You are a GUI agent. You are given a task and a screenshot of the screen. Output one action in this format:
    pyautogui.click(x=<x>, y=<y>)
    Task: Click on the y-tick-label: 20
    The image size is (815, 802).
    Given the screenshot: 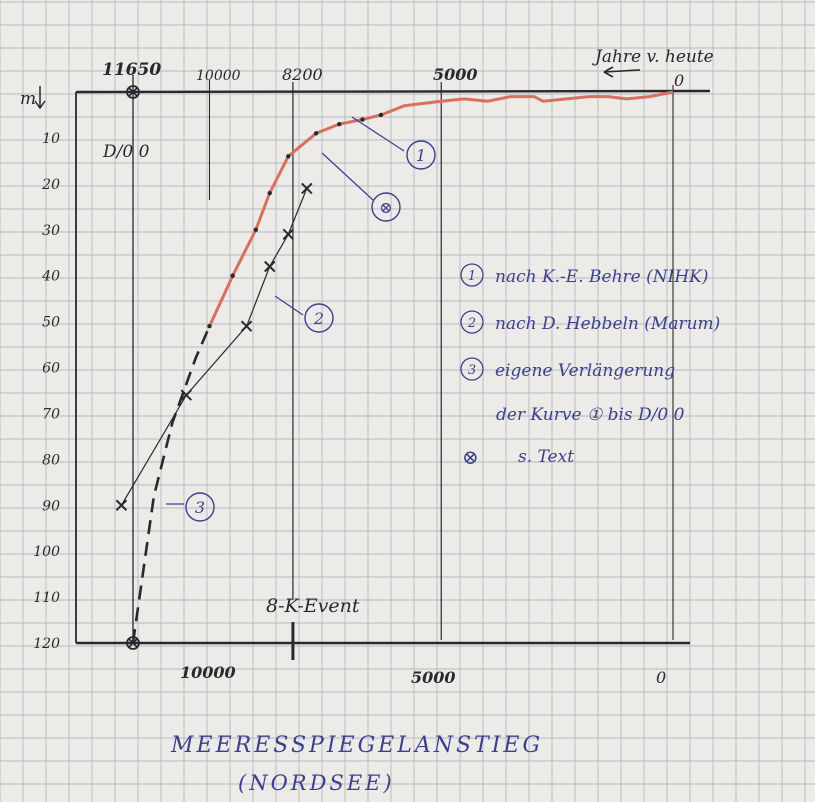 What is the action you would take?
    pyautogui.click(x=50, y=185)
    